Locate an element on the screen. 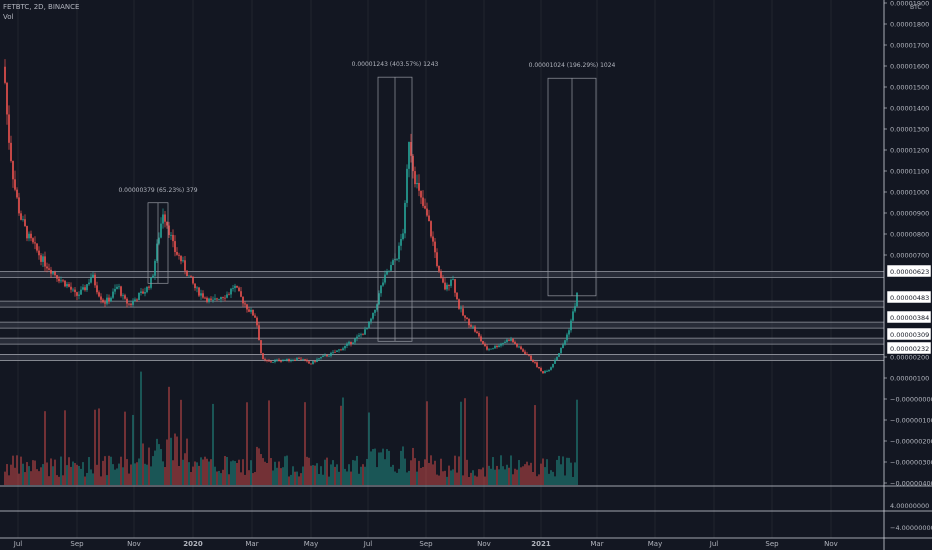 Image resolution: width=932 pixels, height=550 pixels. price-tick-label: −0.00000200 is located at coordinates (911, 442).